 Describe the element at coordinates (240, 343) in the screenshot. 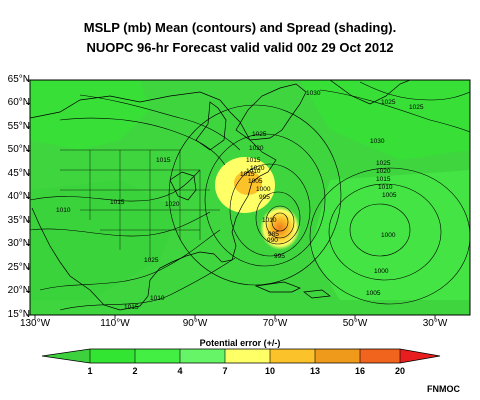

I see `colorbar-title: Potential error (+/-)` at that location.